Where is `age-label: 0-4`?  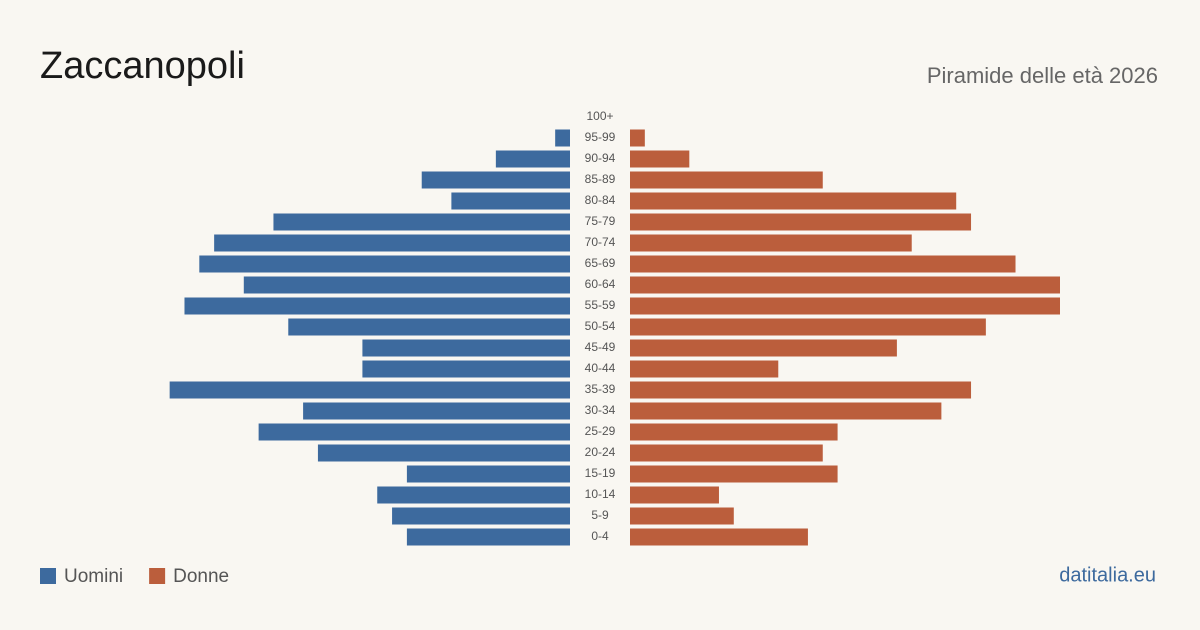
age-label: 0-4 is located at coordinates (600, 536).